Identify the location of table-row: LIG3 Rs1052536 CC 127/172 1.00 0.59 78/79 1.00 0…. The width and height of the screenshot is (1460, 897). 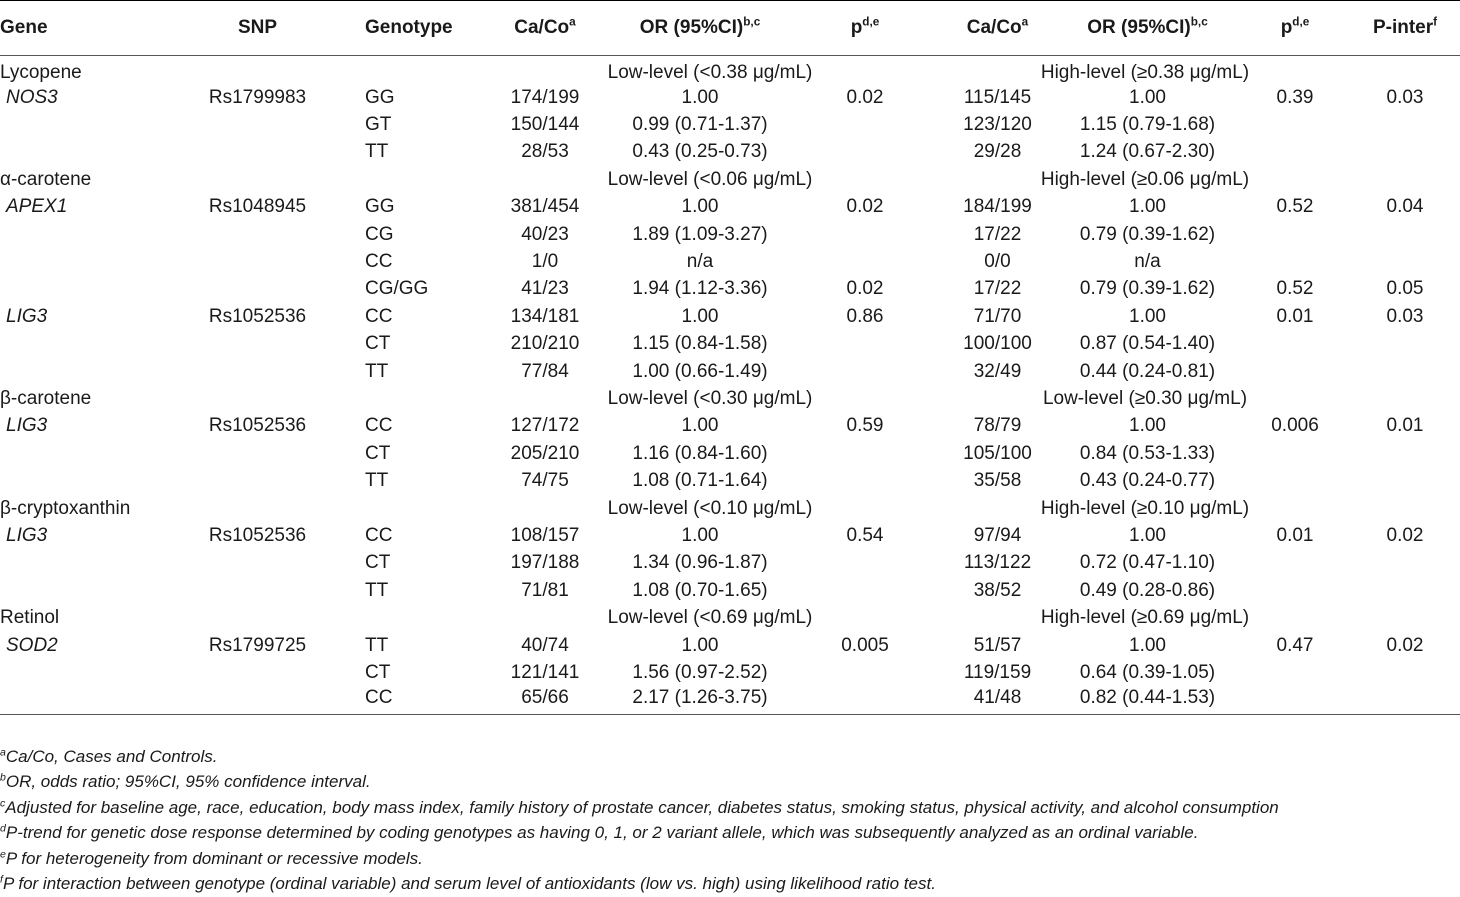
(730, 426).